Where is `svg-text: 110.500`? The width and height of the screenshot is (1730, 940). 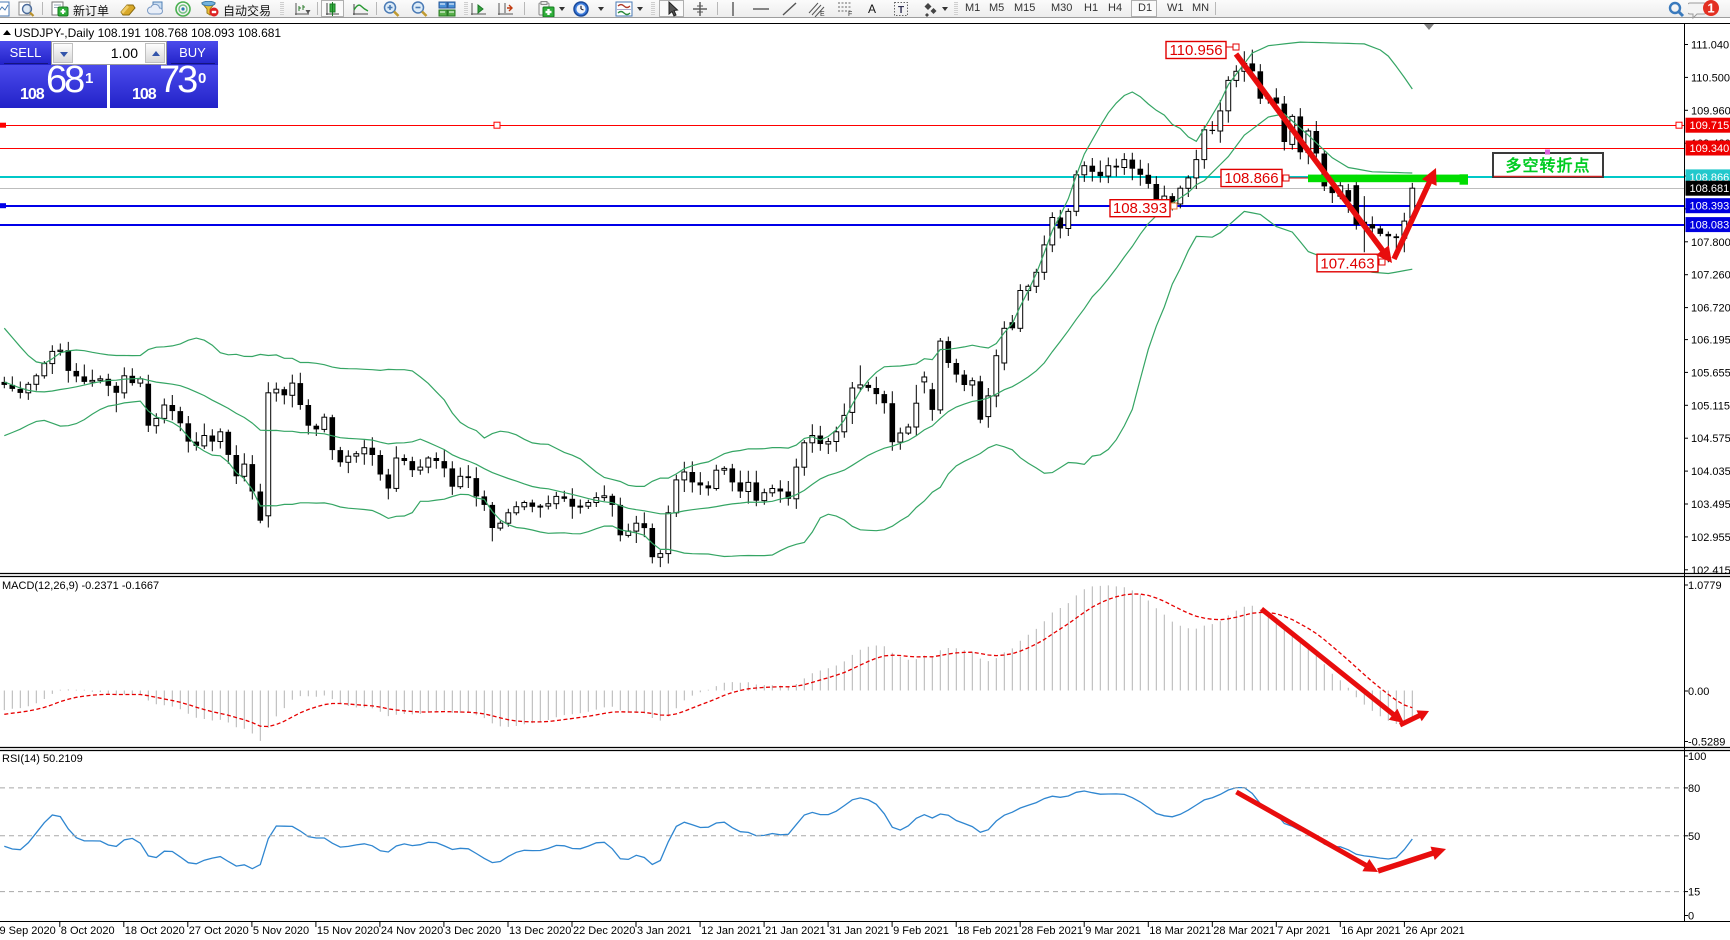 svg-text: 110.500 is located at coordinates (1710, 78).